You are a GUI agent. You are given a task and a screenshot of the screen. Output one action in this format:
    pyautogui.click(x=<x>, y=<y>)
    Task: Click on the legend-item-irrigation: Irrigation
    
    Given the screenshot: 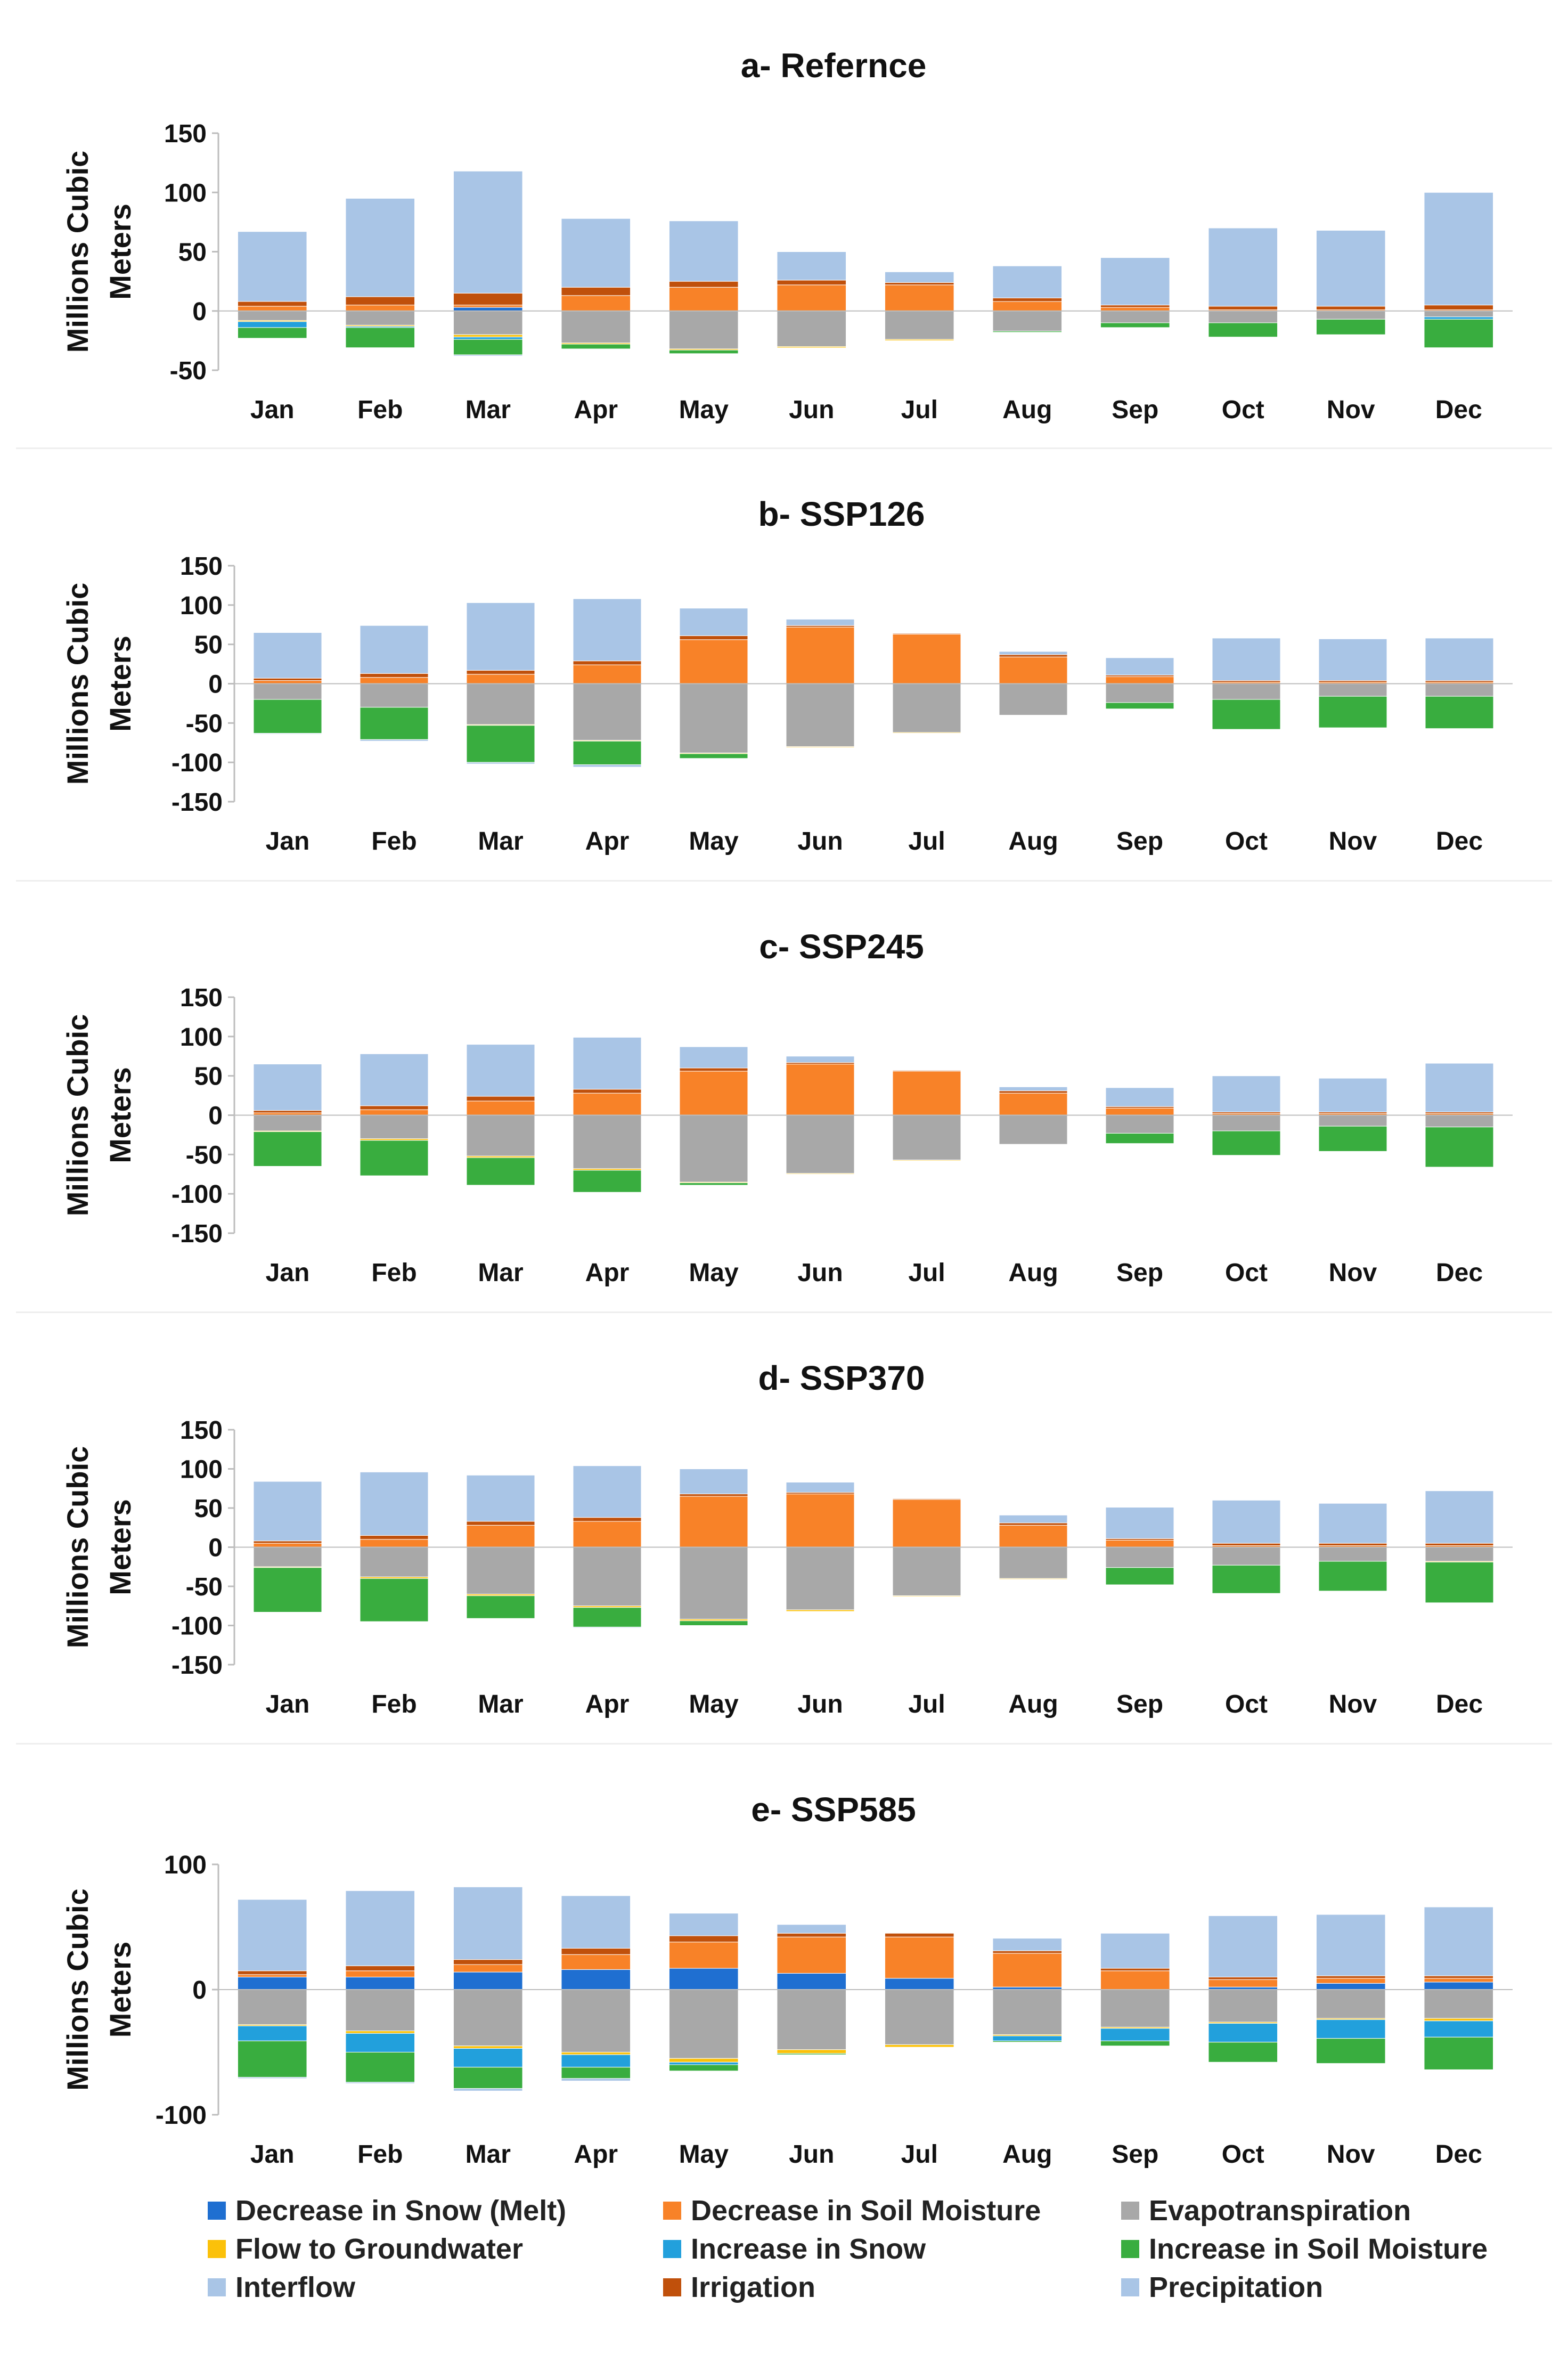 What is the action you would take?
    pyautogui.click(x=739, y=2287)
    